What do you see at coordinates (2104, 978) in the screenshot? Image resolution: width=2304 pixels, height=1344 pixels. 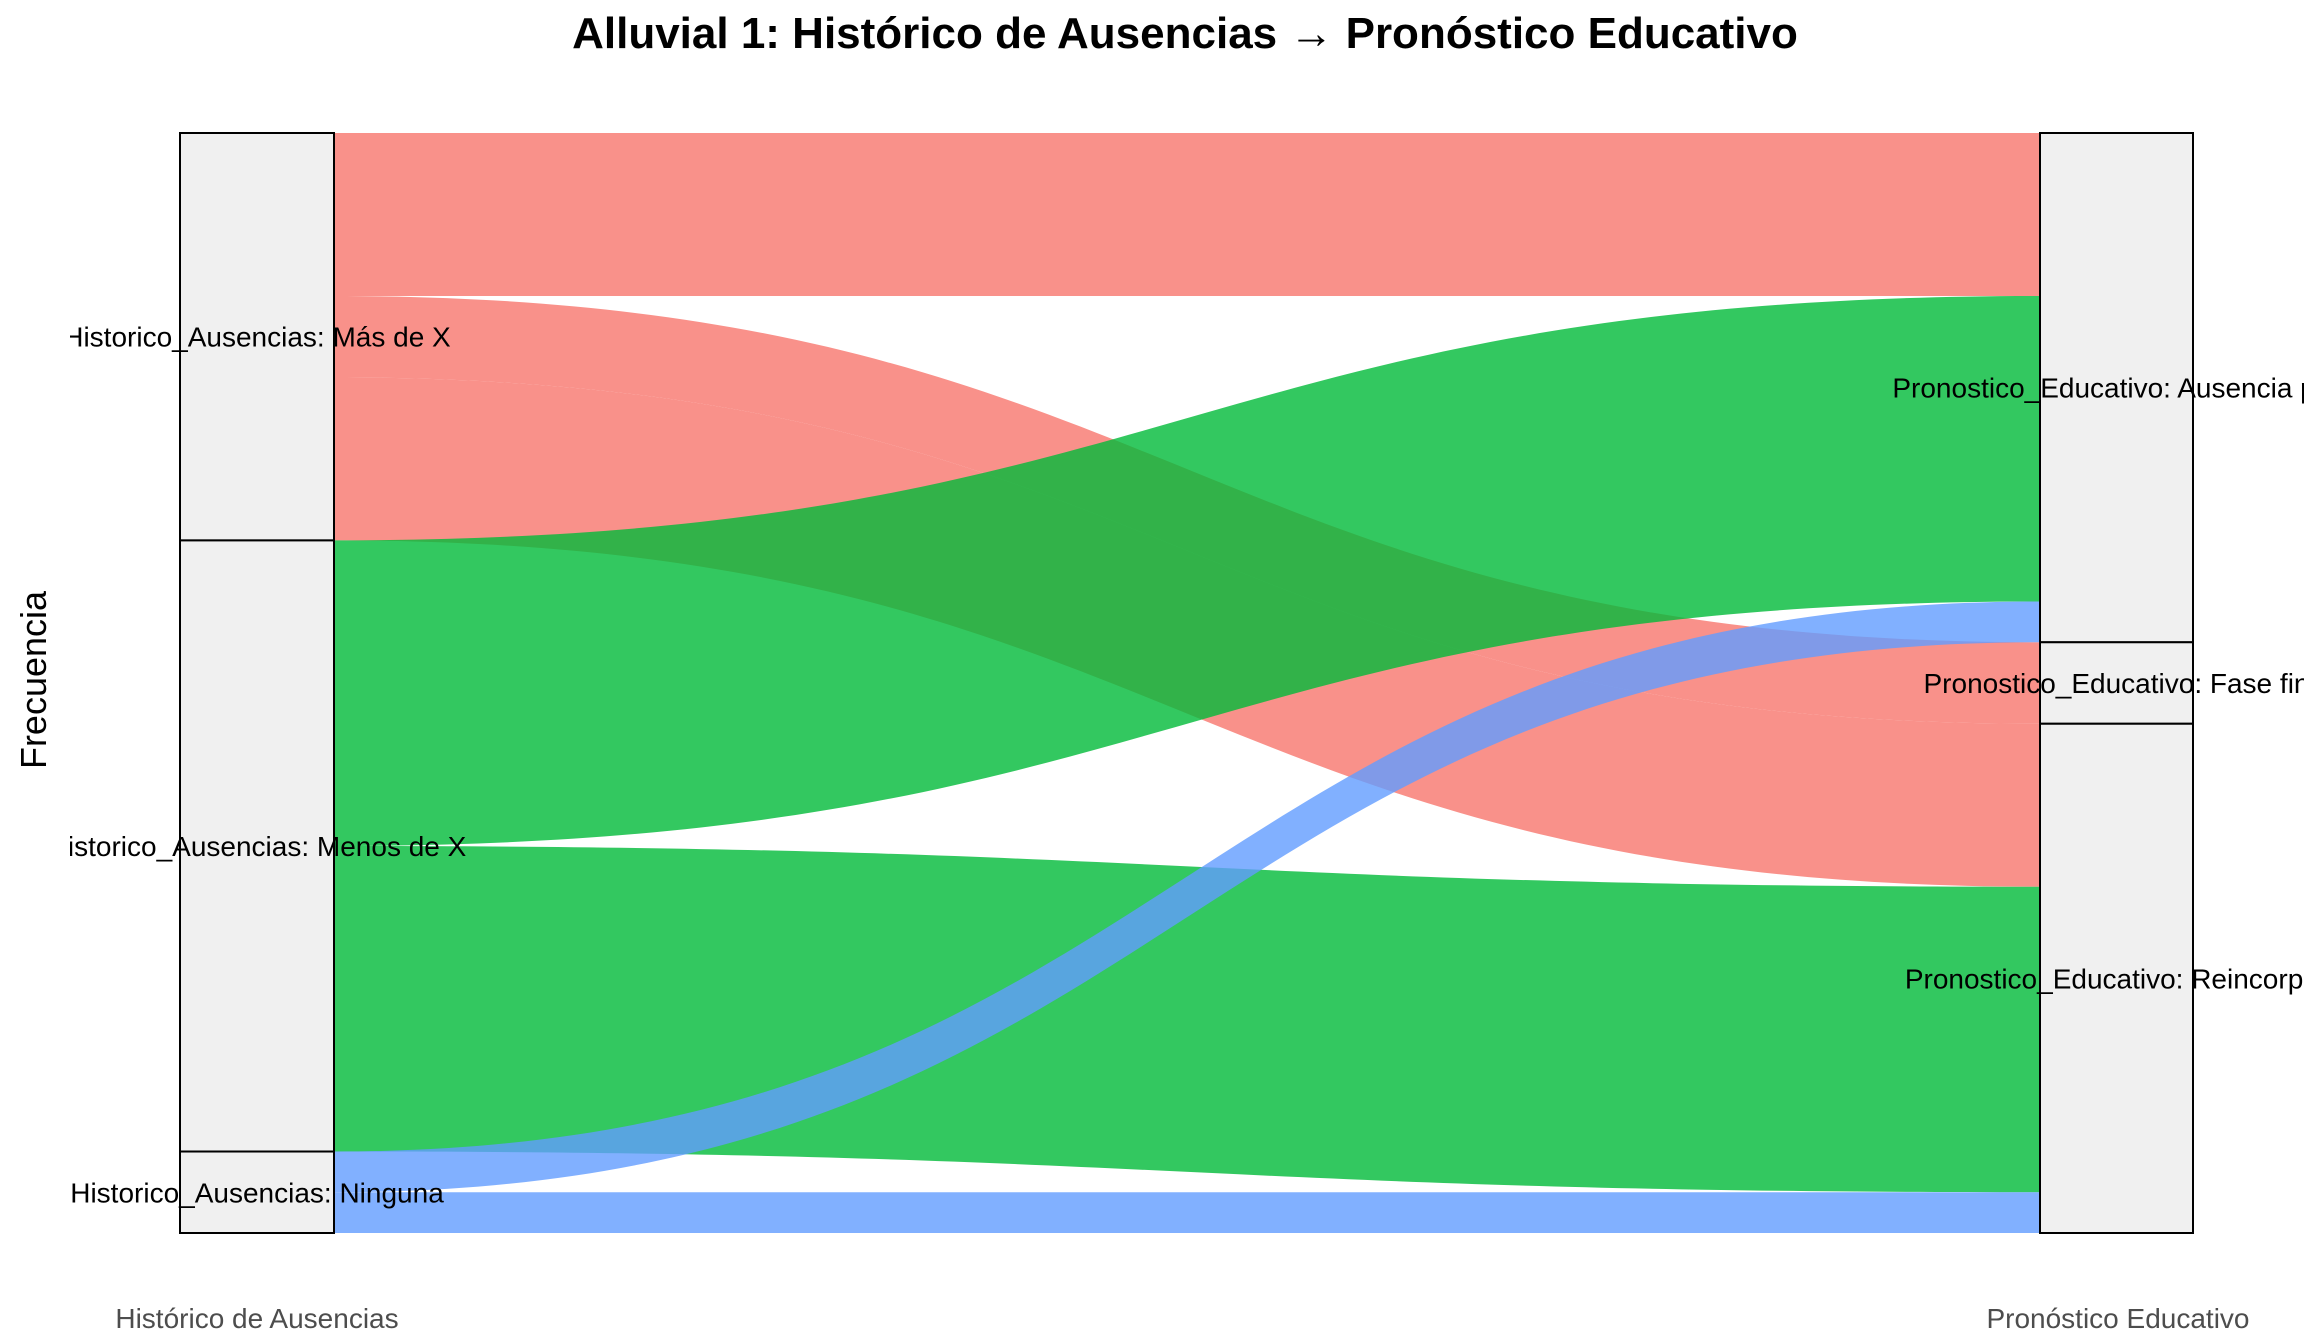 I see `stratum-label-right-2: Pronostico_Educativo: Reincorpor` at bounding box center [2104, 978].